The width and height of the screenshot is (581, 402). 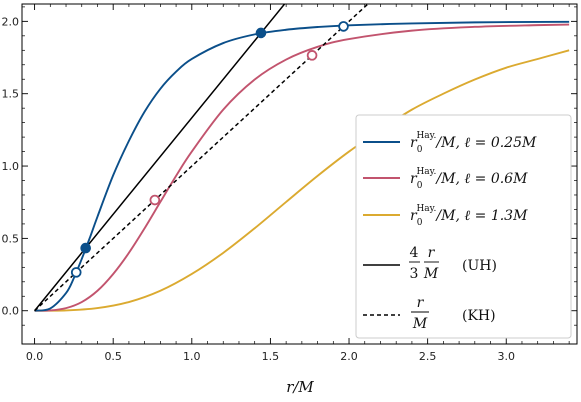 What do you see at coordinates (469, 179) in the screenshot?
I see `legend-label-1: r0Hay./M, ℓ = 0.6M` at bounding box center [469, 179].